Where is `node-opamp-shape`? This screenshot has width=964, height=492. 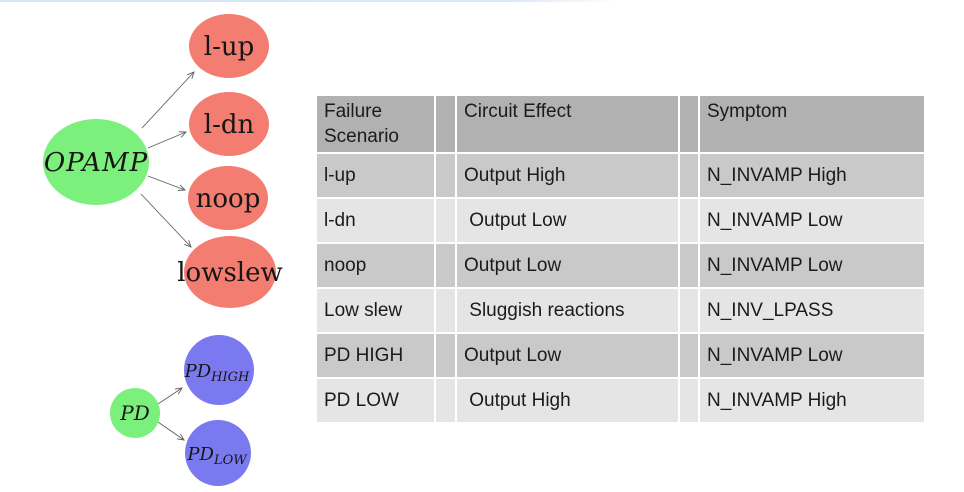 node-opamp-shape is located at coordinates (96, 162).